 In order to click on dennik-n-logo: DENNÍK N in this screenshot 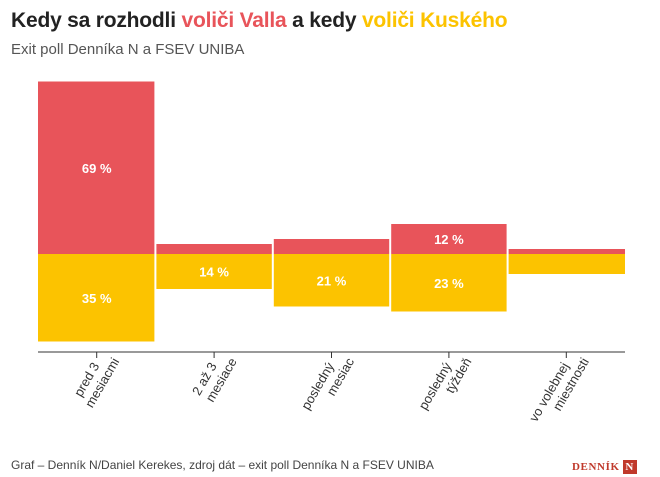, I will do `click(604, 467)`.